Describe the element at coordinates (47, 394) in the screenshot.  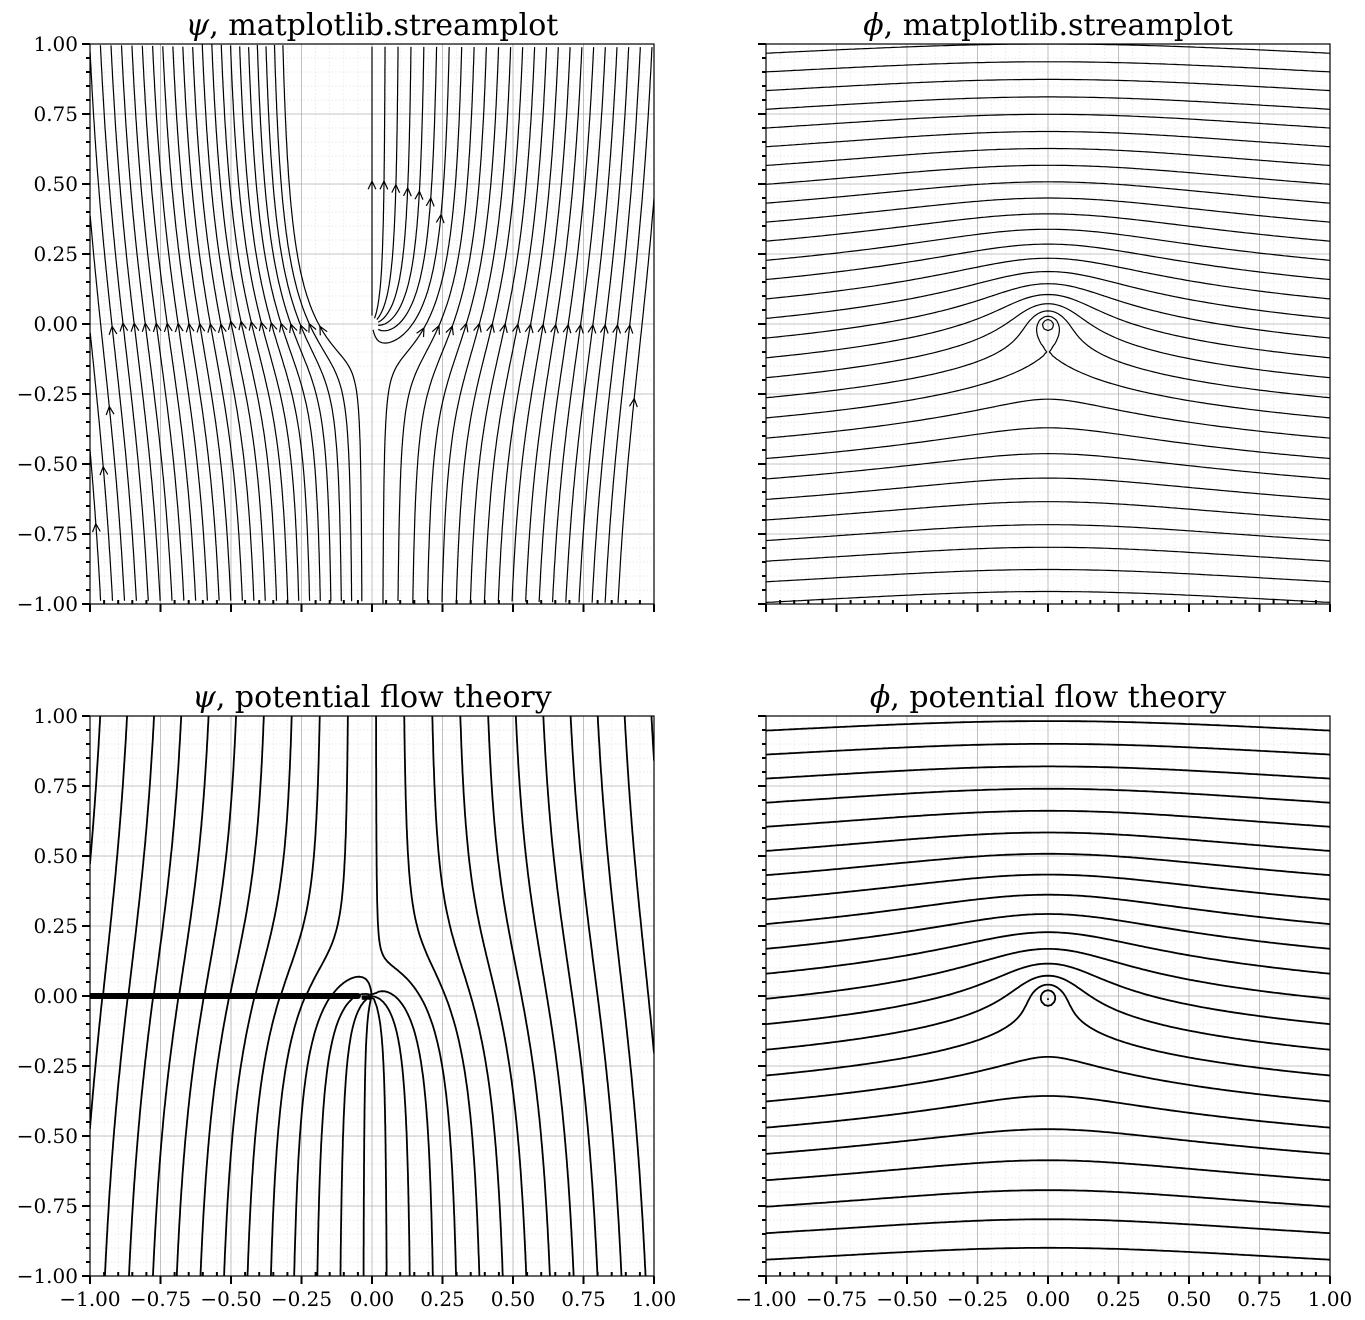
I see `y-tick-label: −0.25` at that location.